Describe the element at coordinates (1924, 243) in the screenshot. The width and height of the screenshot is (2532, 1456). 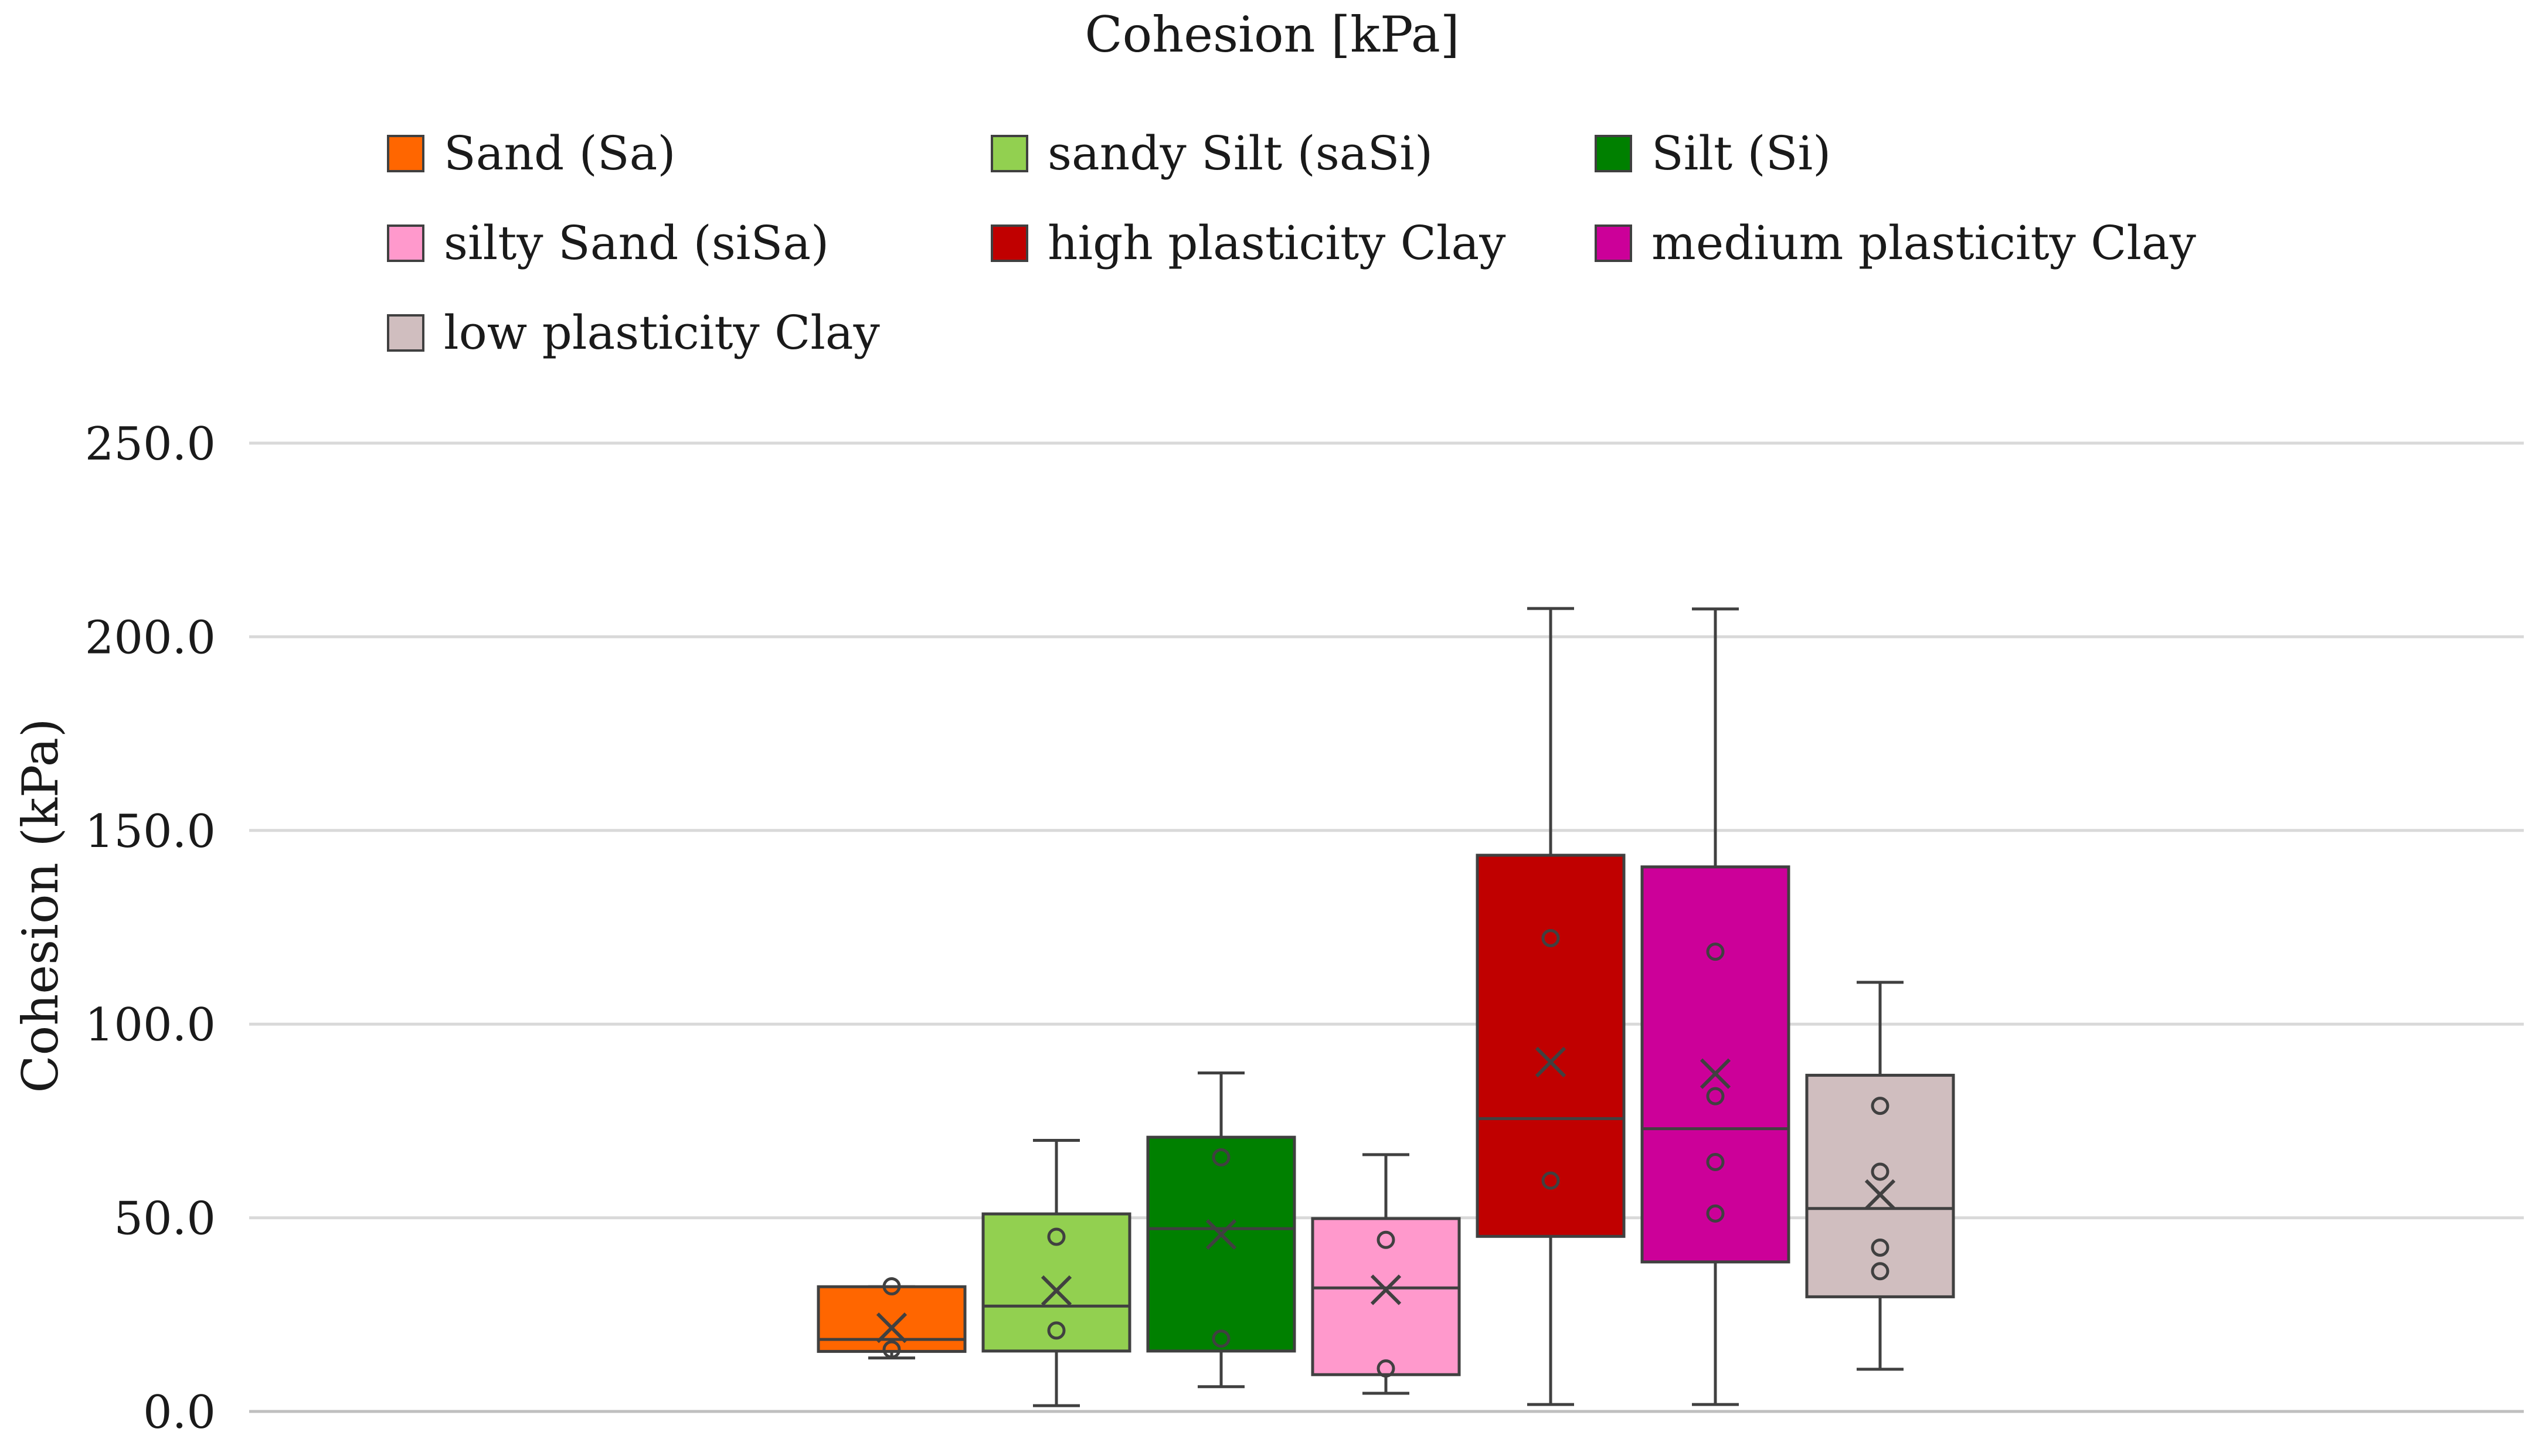
I see `legend-label: medium plasticity Clay` at that location.